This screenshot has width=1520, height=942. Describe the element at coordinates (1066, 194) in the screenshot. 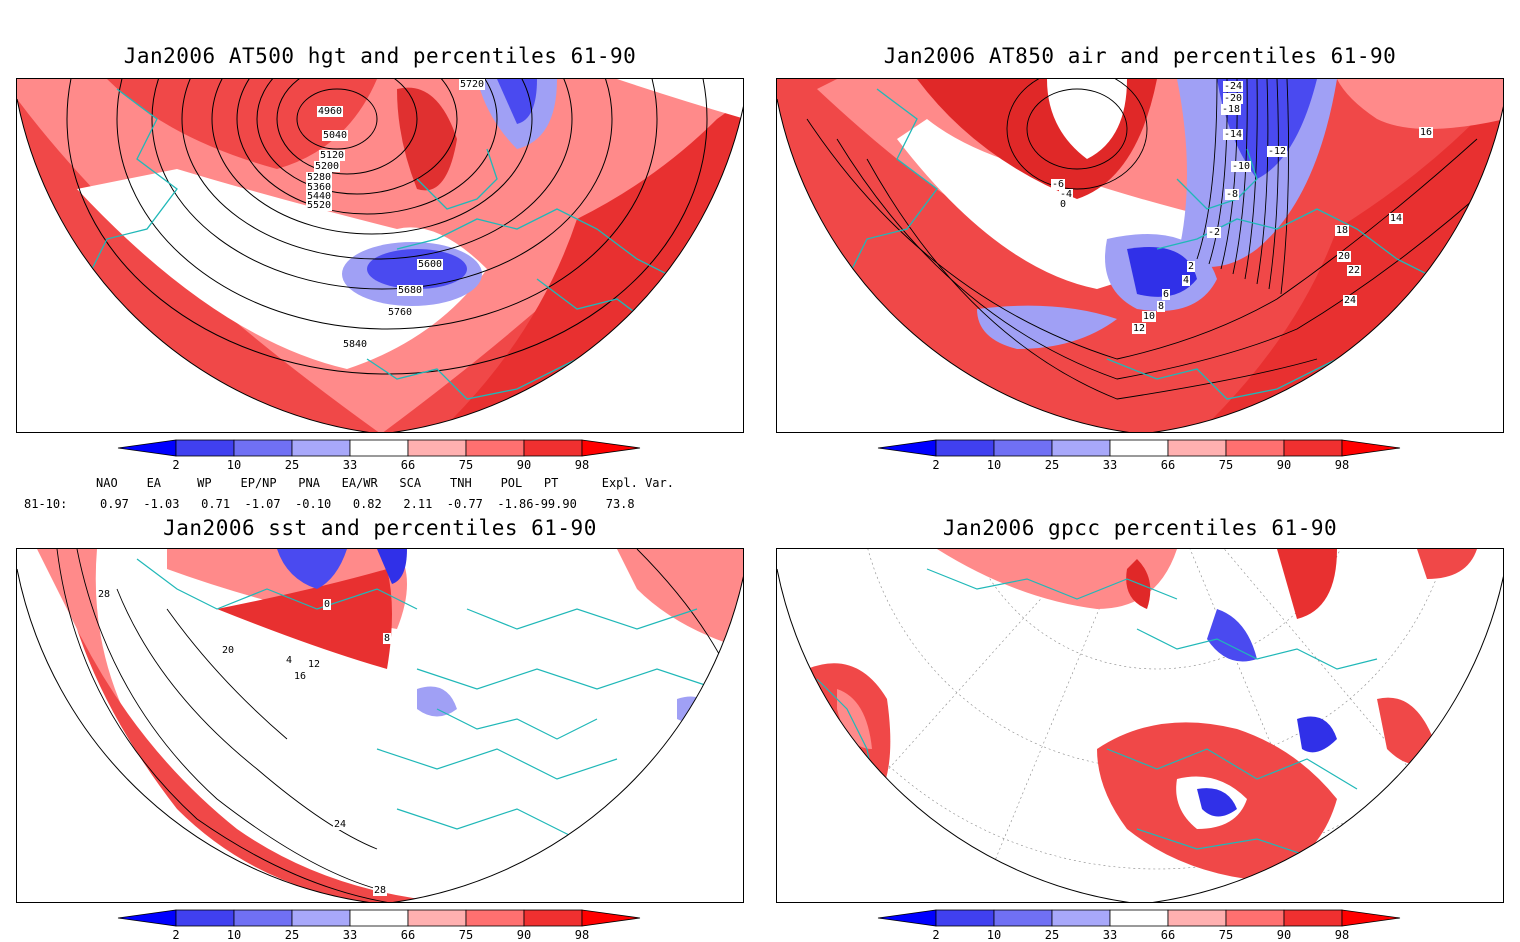

I see `contour-label: -4` at that location.